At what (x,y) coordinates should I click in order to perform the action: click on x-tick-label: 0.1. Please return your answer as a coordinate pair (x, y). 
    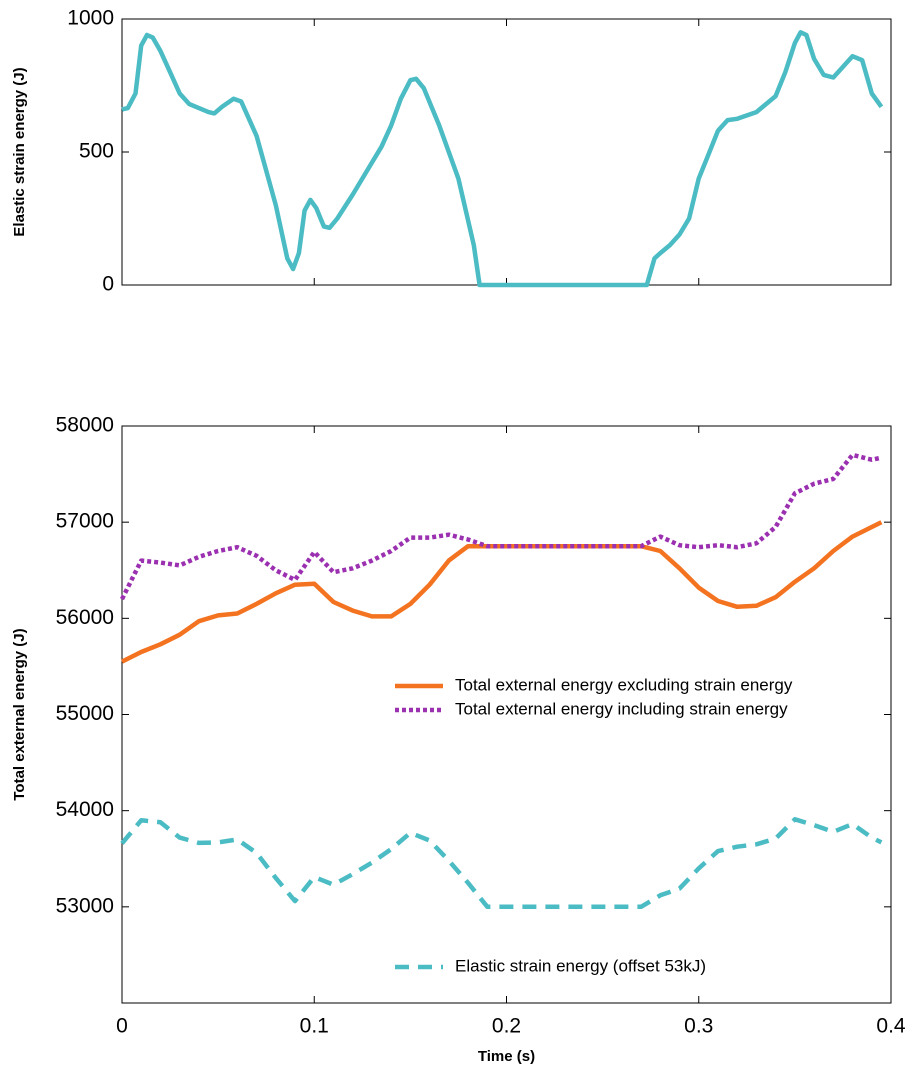
    Looking at the image, I should click on (314, 1026).